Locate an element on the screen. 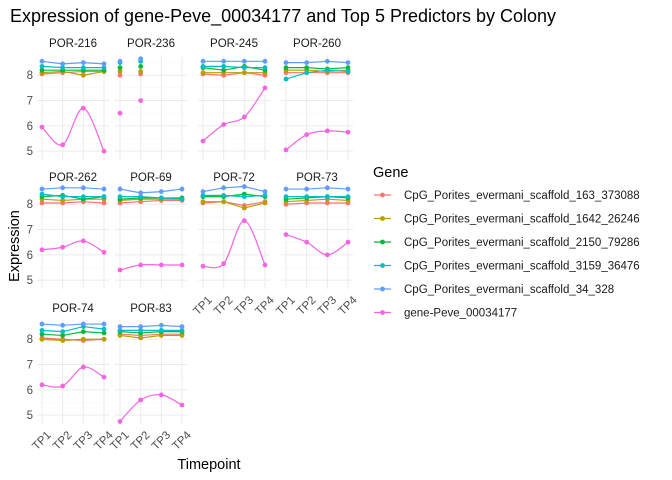 The width and height of the screenshot is (672, 480). x-axis-title: Timepoint is located at coordinates (208, 465).